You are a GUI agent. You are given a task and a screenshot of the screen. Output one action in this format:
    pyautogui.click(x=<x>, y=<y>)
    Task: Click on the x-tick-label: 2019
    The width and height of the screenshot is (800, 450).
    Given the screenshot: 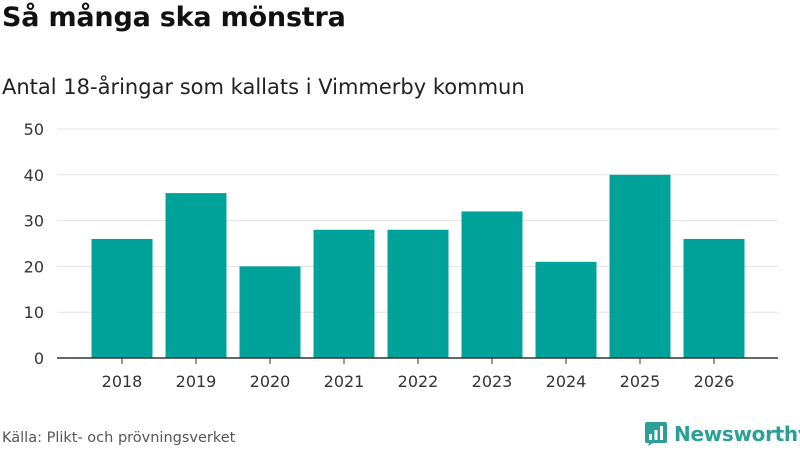 What is the action you would take?
    pyautogui.click(x=196, y=381)
    